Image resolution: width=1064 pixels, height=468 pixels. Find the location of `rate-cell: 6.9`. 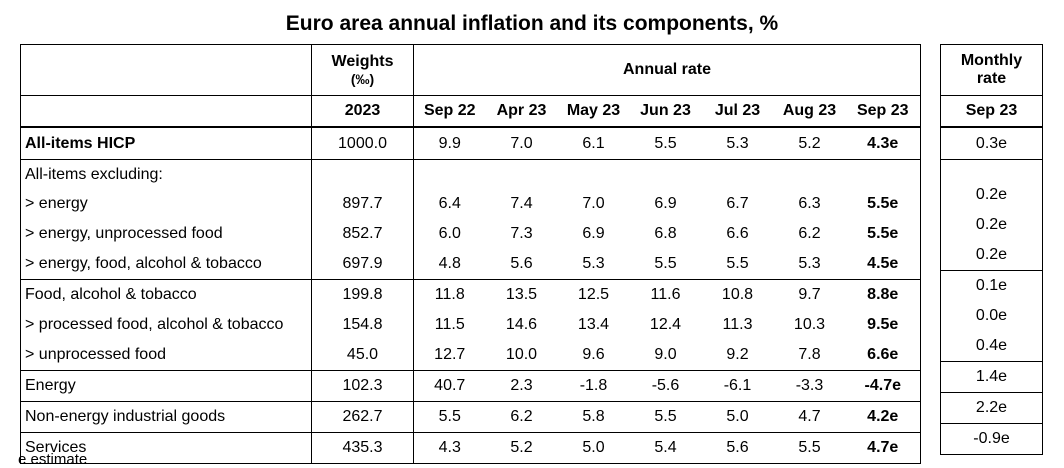

rate-cell: 6.9 is located at coordinates (665, 203).